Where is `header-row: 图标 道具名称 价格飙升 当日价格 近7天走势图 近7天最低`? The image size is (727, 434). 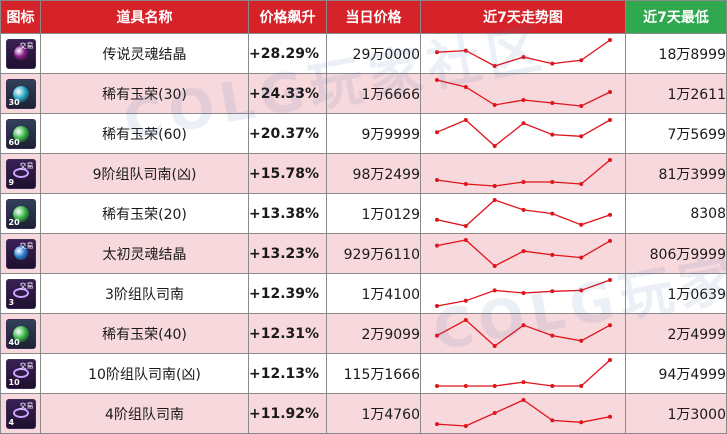 header-row: 图标 道具名称 价格飙升 当日价格 近7天走势图 近7天最低 is located at coordinates (363, 17).